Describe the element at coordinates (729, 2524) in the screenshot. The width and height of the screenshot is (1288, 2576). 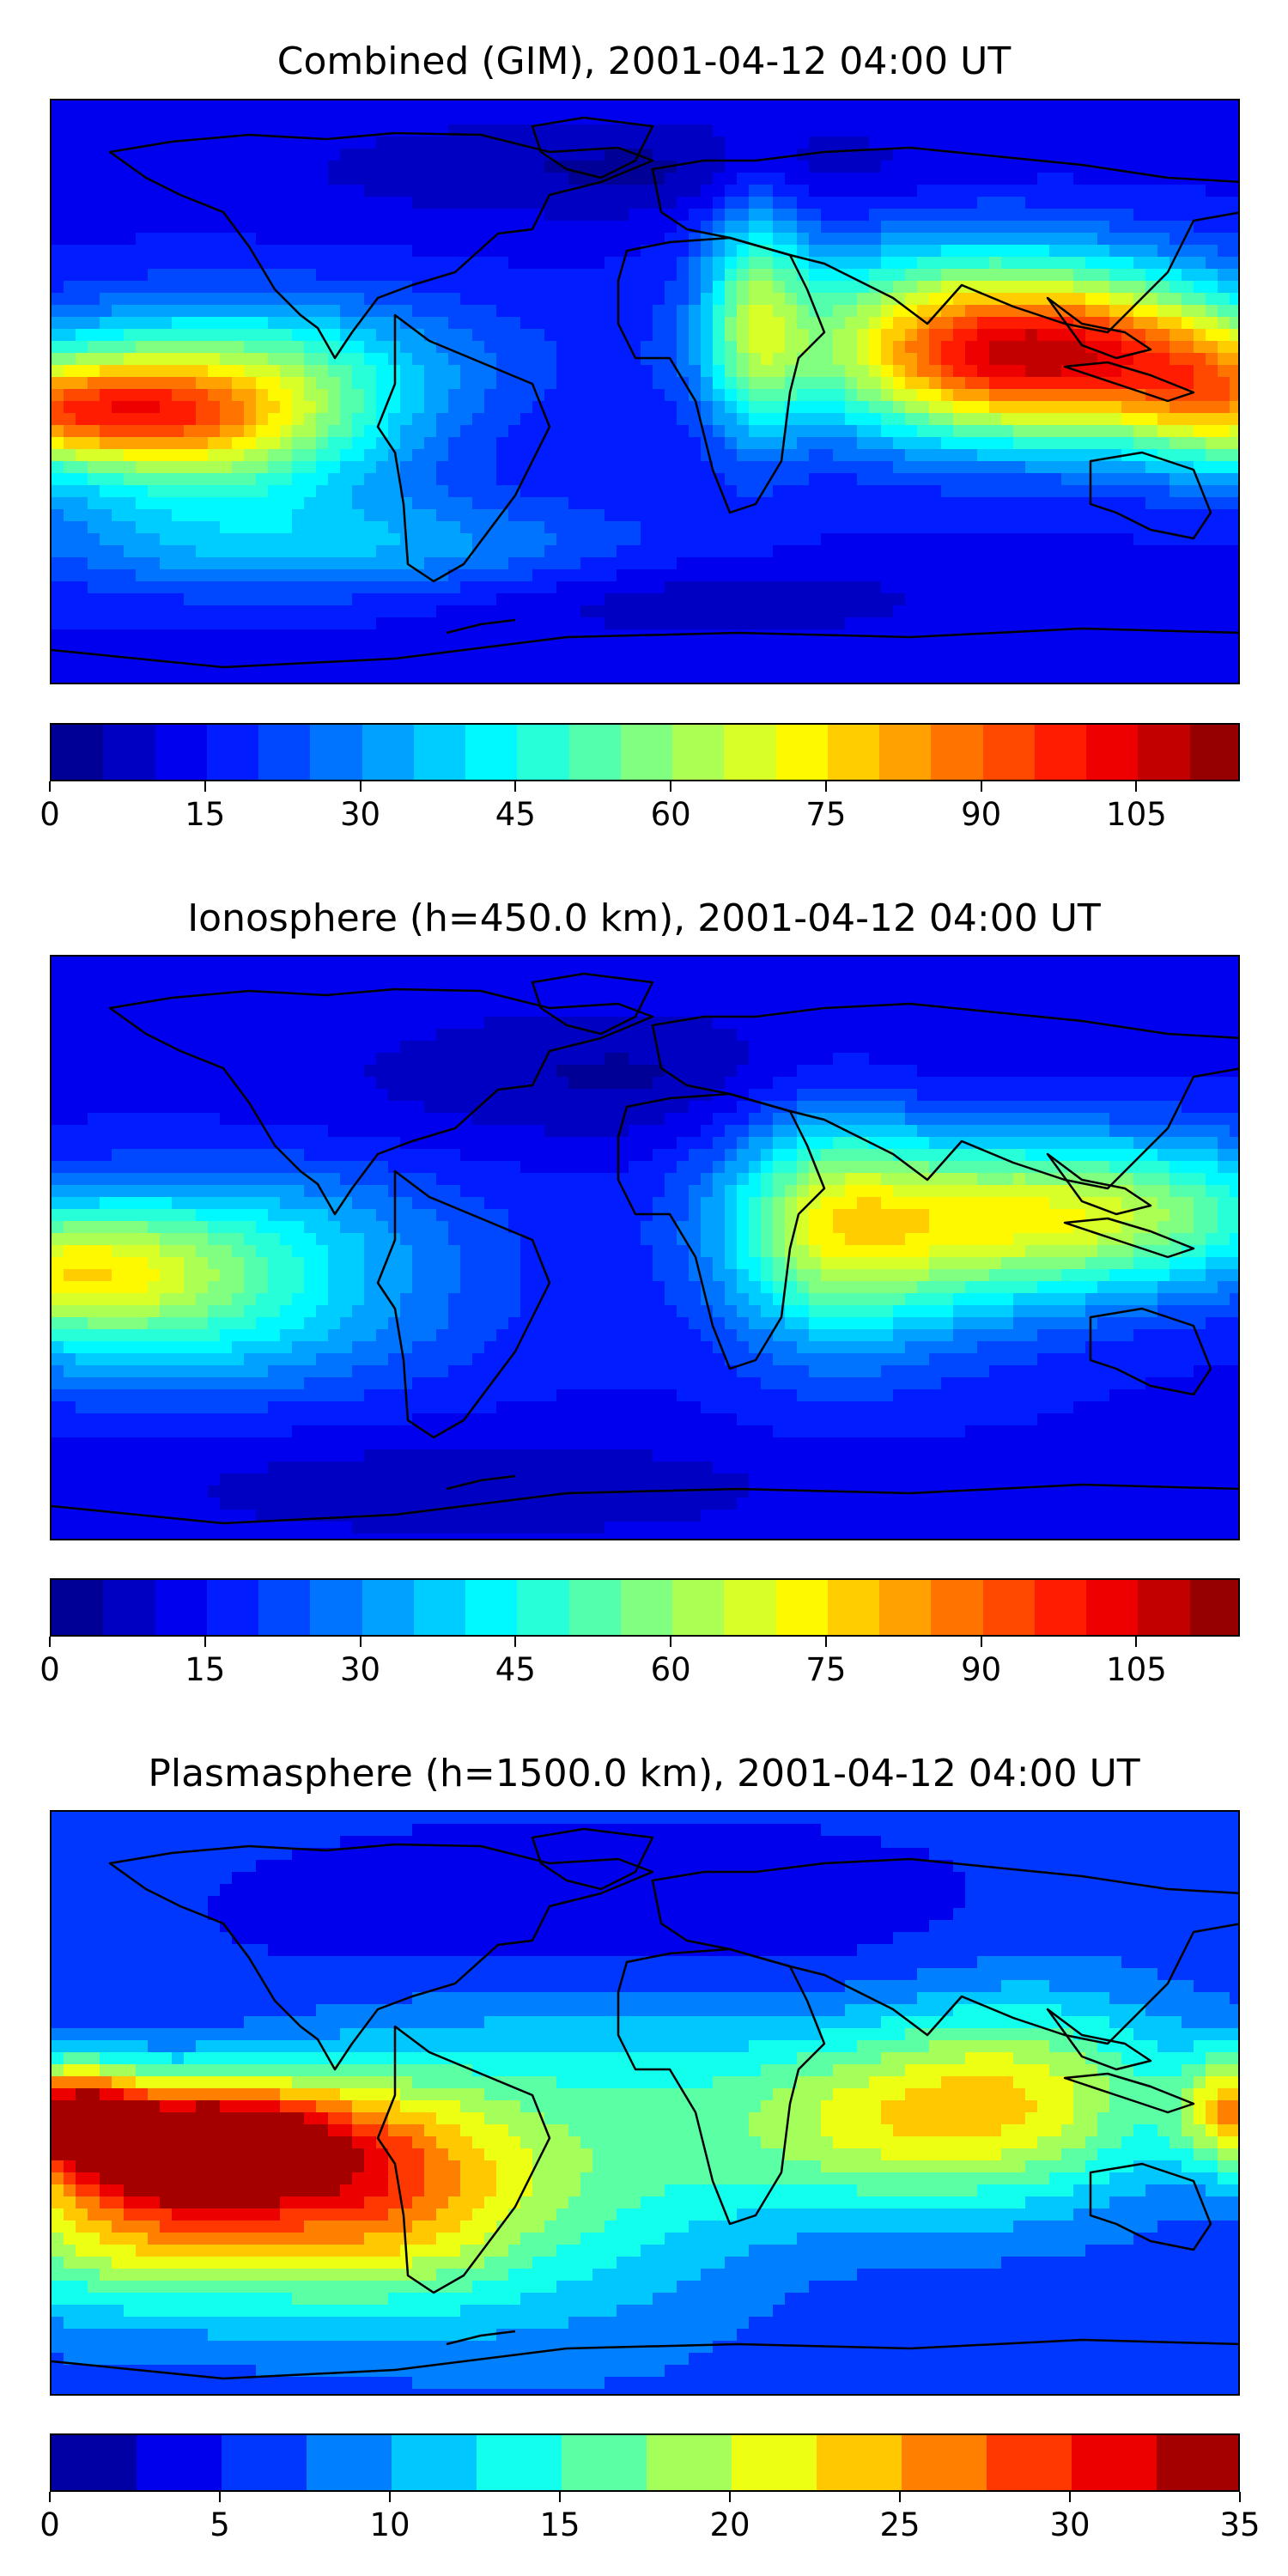
I see `colorbar-tick-label: 20` at that location.